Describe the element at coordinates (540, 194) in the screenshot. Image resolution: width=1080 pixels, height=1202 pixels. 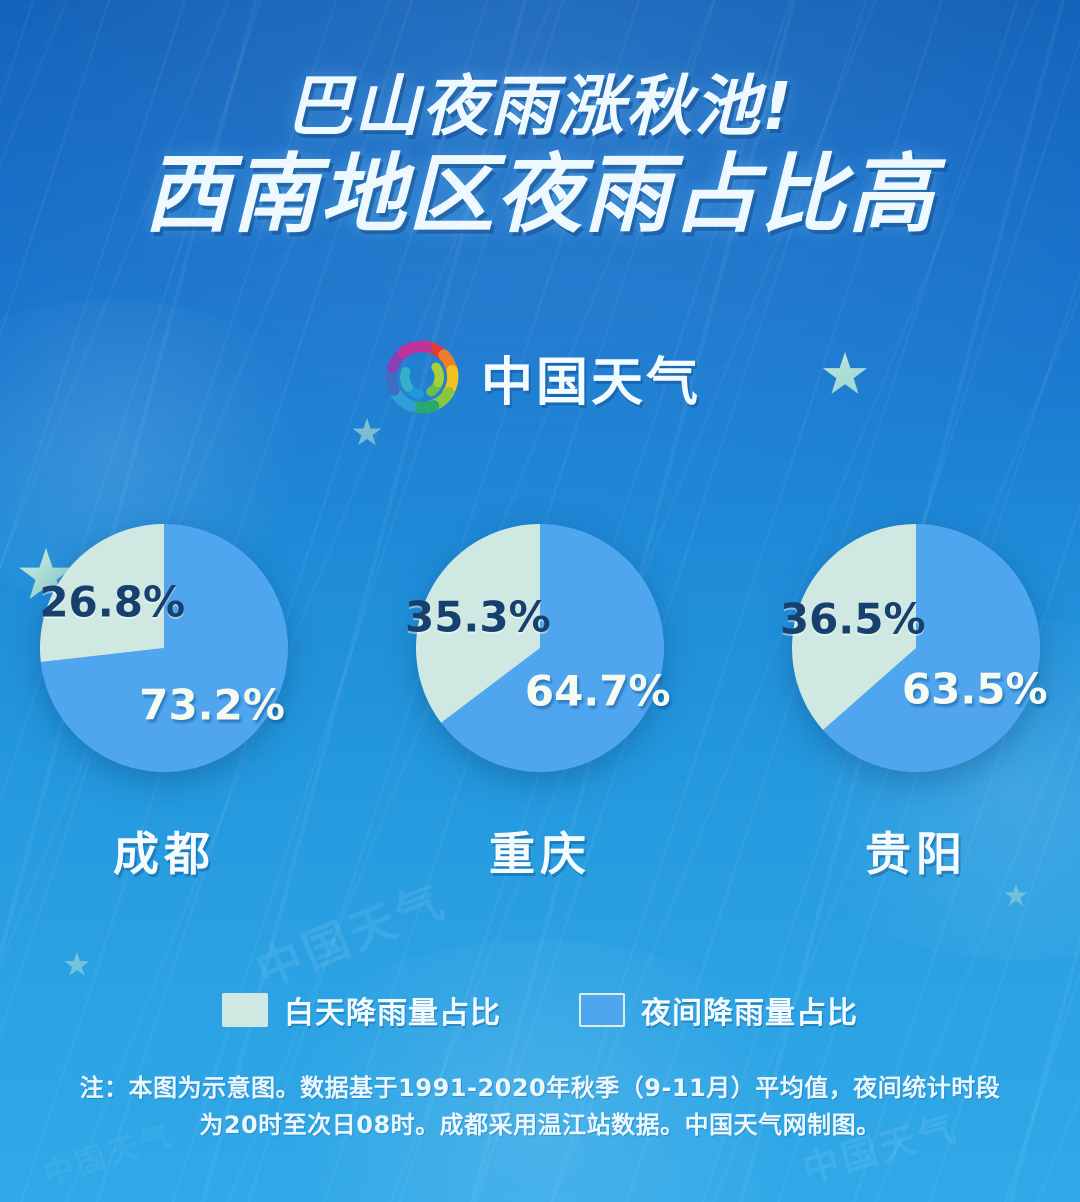
I see `title-line-2: 西南地区夜雨占比高` at that location.